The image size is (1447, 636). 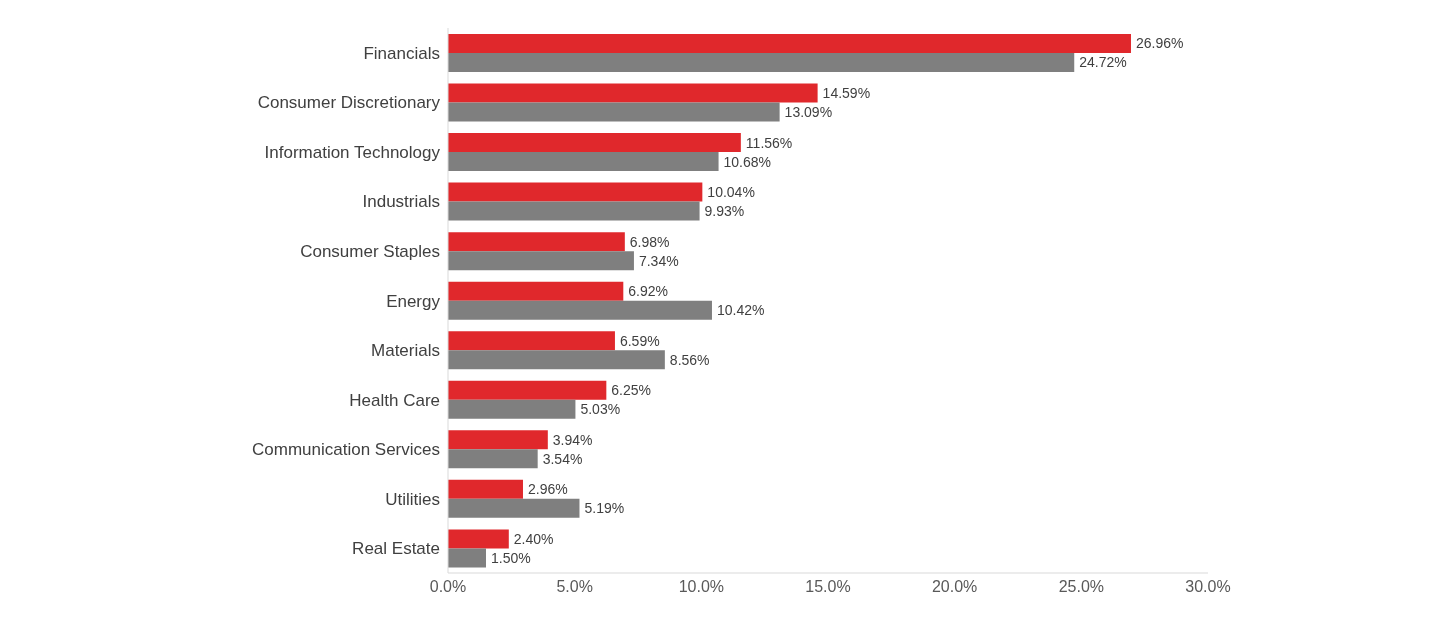 I want to click on data-label: 2.40%, so click(x=533, y=538).